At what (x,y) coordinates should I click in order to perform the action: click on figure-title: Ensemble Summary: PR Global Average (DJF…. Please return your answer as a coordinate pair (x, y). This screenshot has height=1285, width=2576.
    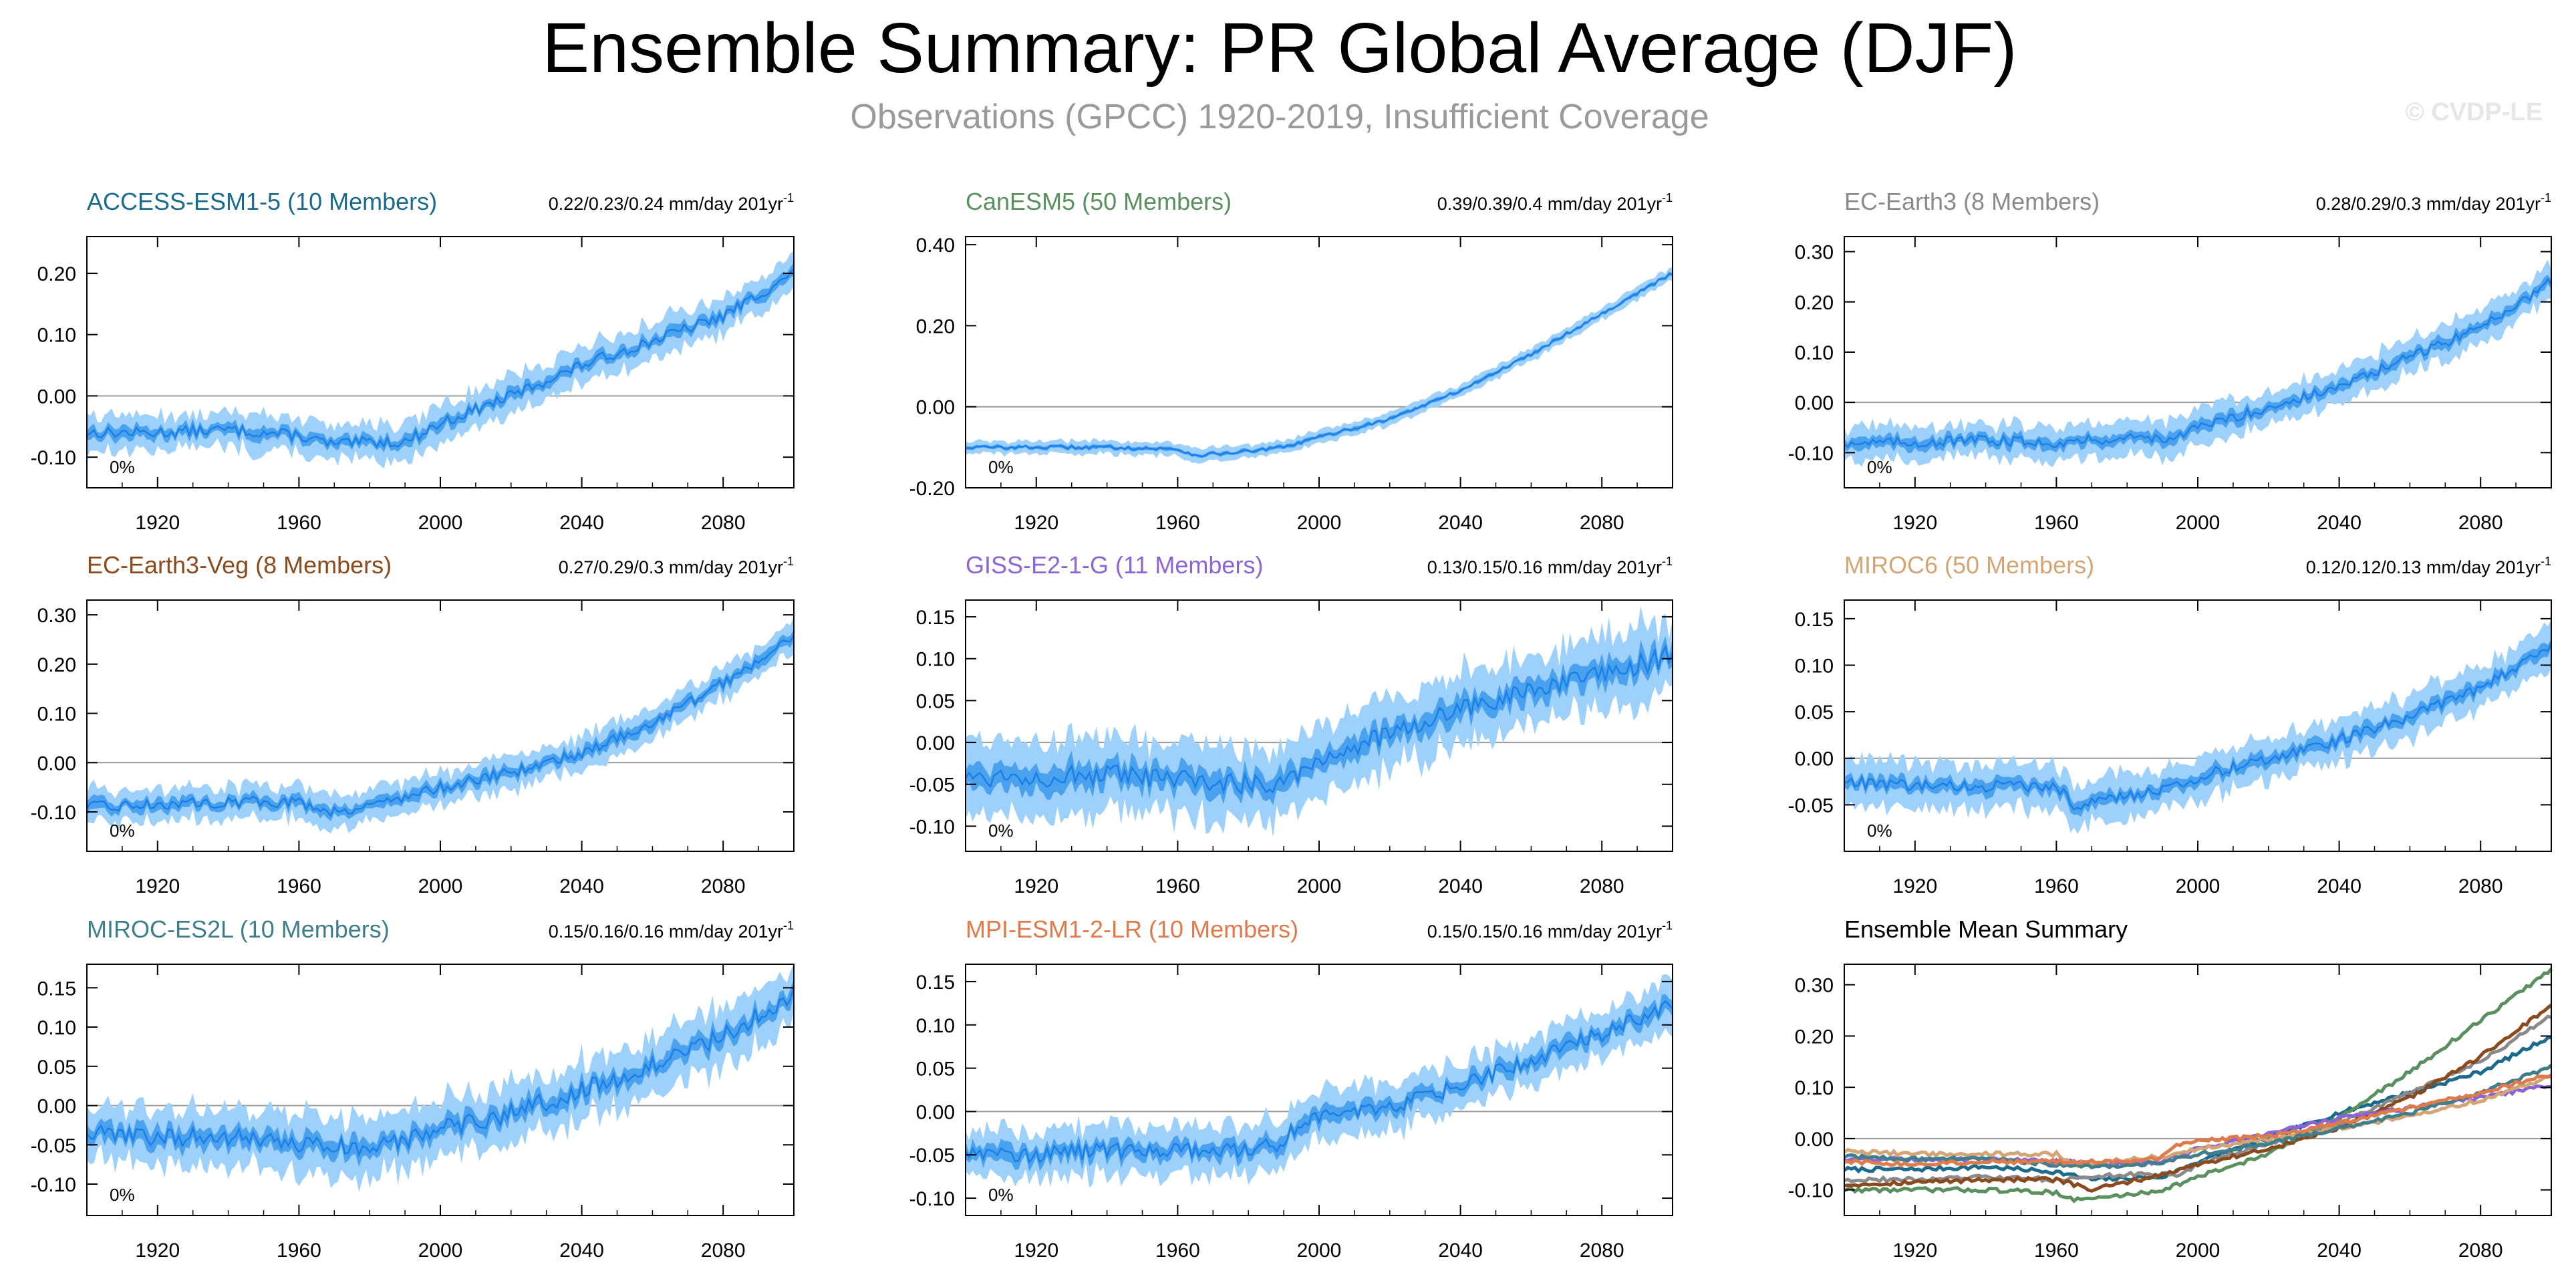
    Looking at the image, I should click on (1279, 48).